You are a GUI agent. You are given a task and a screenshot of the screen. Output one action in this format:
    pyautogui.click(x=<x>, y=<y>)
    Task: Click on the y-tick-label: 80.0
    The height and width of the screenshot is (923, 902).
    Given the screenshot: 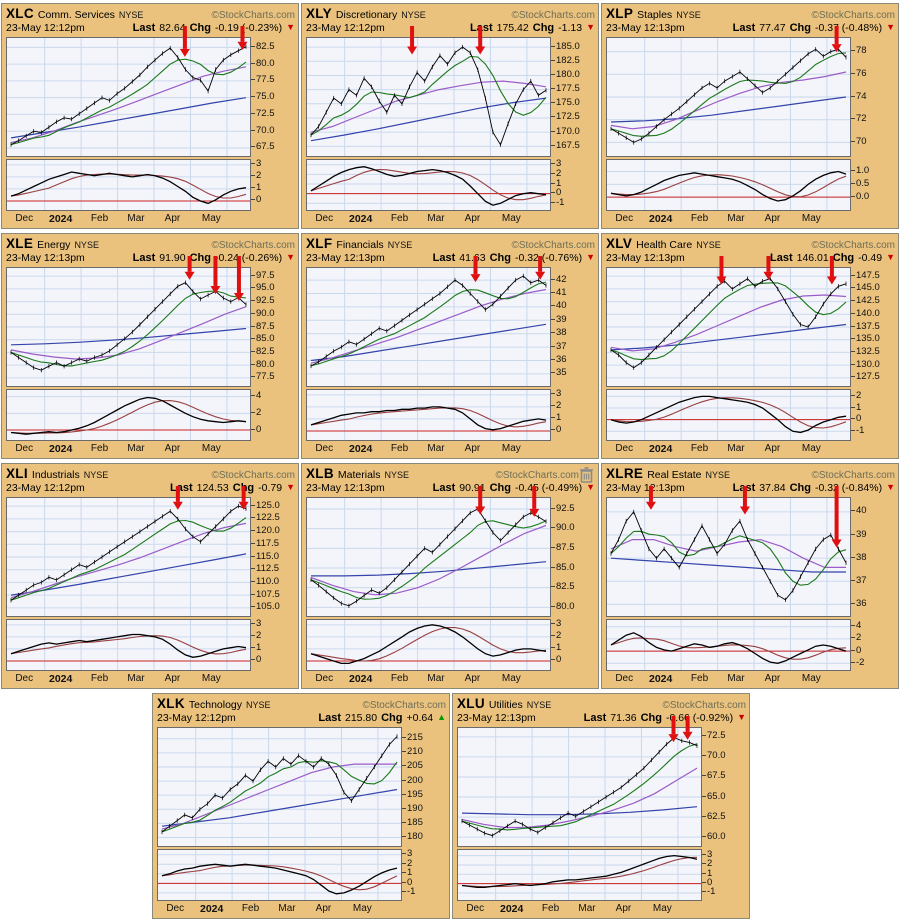 What is the action you would take?
    pyautogui.click(x=263, y=63)
    